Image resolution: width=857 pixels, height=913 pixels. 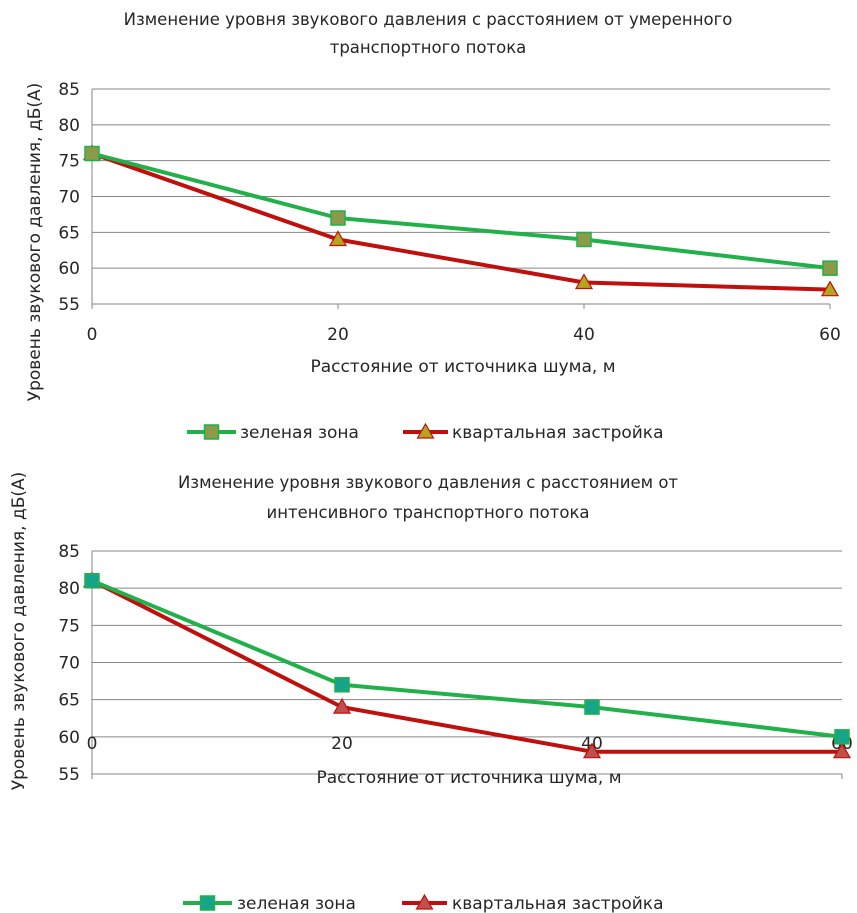 I want to click on series-line-block-development, so click(x=461, y=221).